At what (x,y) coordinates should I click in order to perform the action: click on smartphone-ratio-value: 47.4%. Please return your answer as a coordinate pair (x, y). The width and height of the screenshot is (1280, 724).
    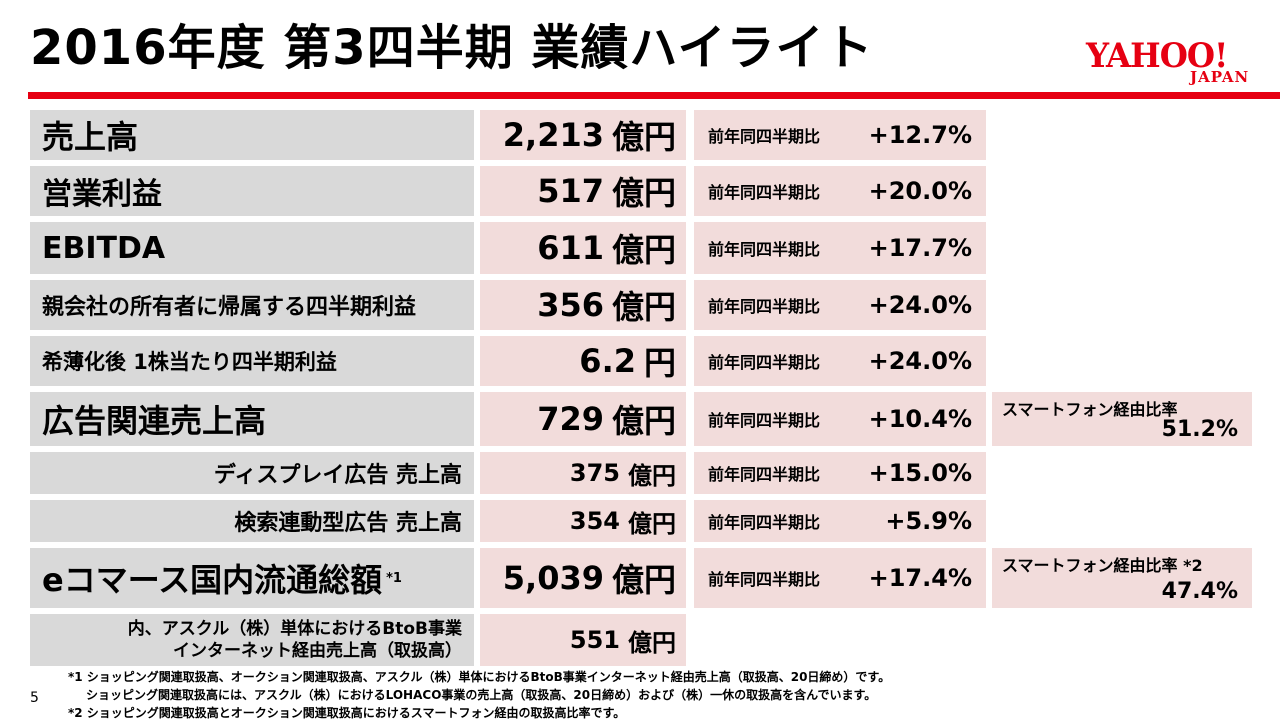
    Looking at the image, I should click on (1199, 591).